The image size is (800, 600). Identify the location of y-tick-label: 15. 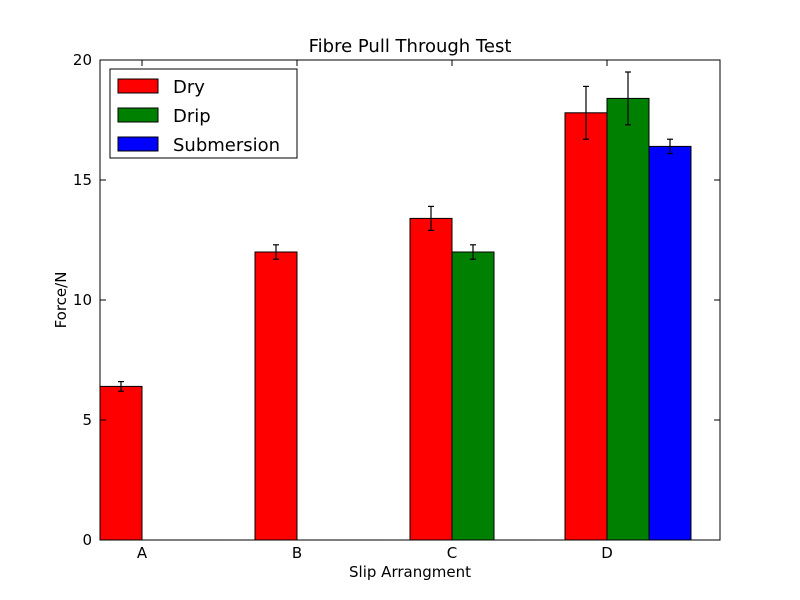
(82, 180).